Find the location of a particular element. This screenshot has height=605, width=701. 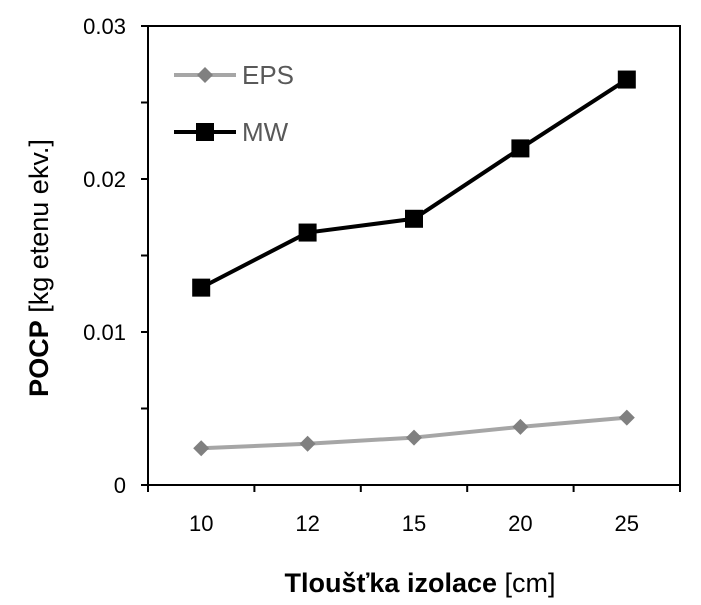

x-tick-label: 12 is located at coordinates (307, 523).